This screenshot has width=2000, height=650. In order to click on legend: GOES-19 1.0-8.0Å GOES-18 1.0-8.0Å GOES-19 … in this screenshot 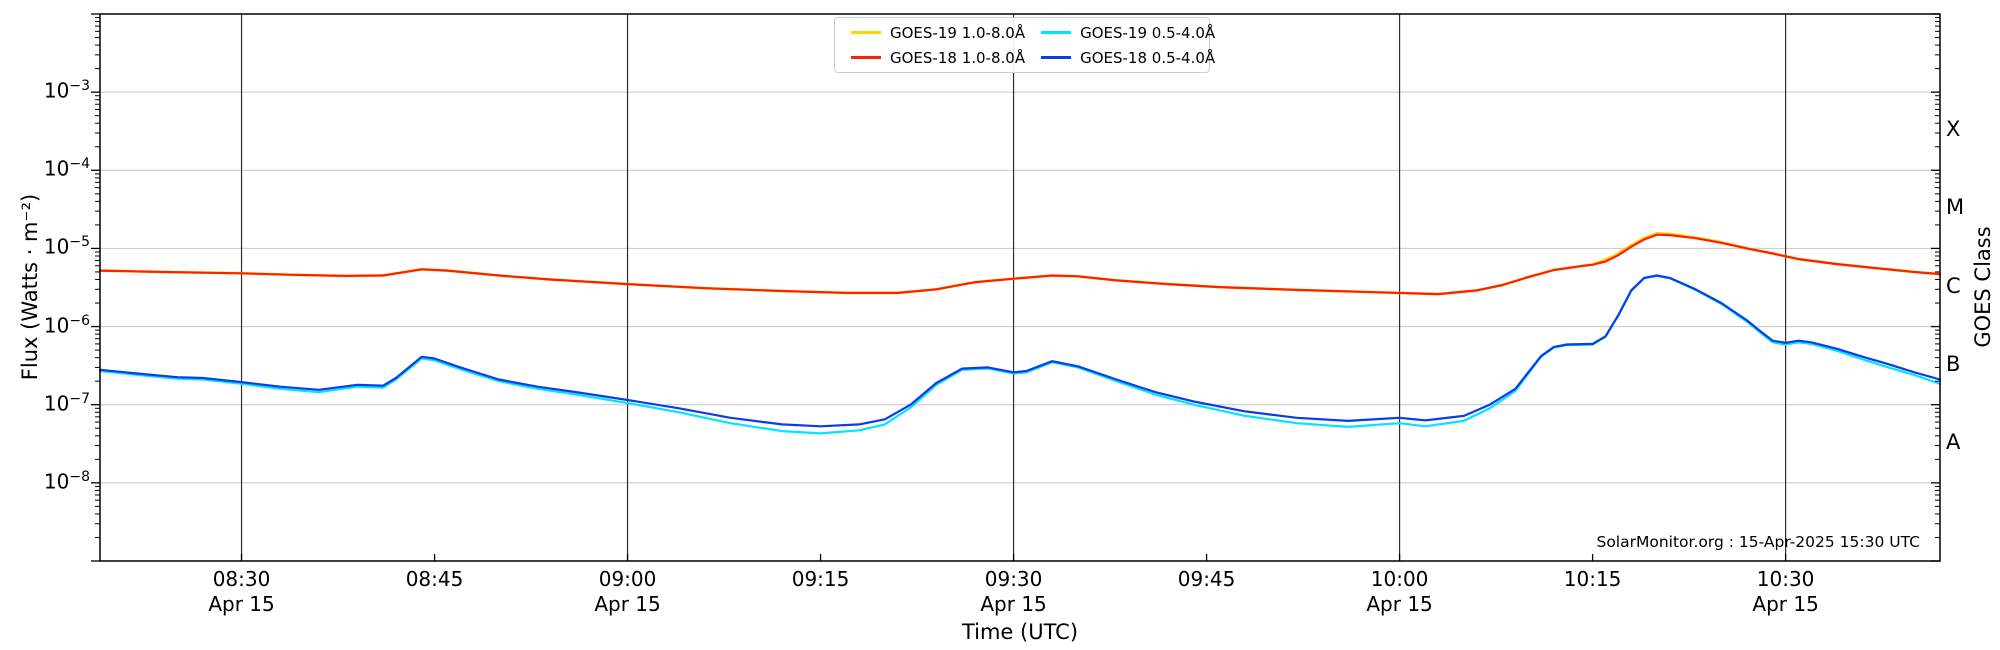, I will do `click(1024, 45)`.